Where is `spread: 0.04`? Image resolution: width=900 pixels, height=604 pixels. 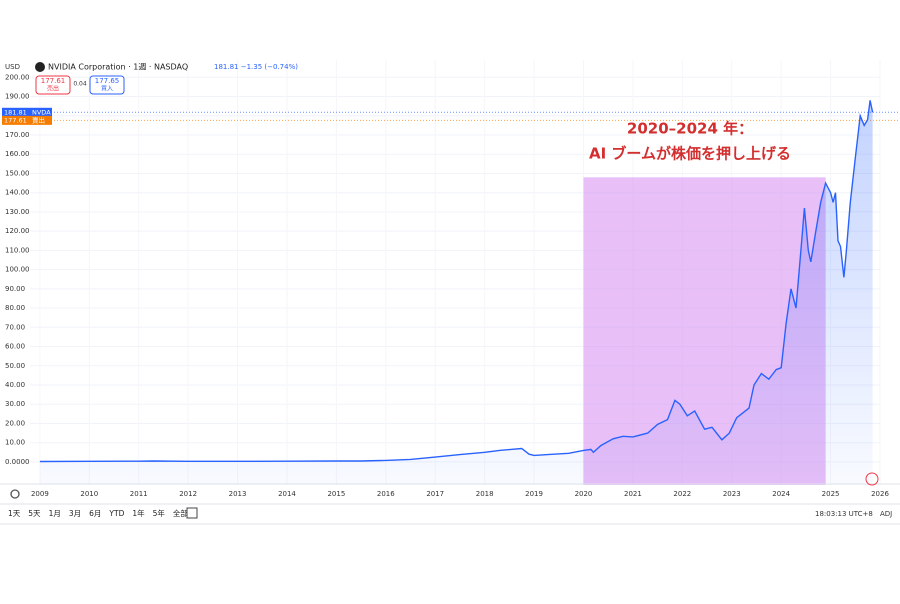 spread: 0.04 is located at coordinates (80, 84).